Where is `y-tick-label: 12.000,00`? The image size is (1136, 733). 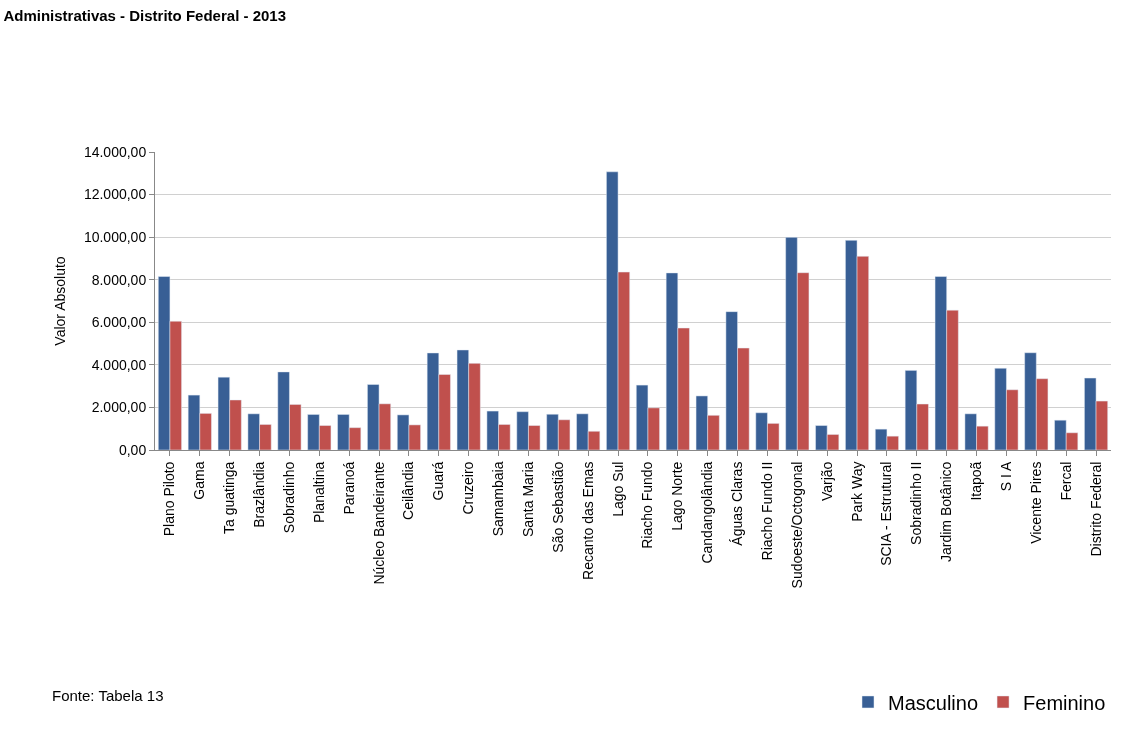
y-tick-label: 12.000,00 is located at coordinates (115, 194).